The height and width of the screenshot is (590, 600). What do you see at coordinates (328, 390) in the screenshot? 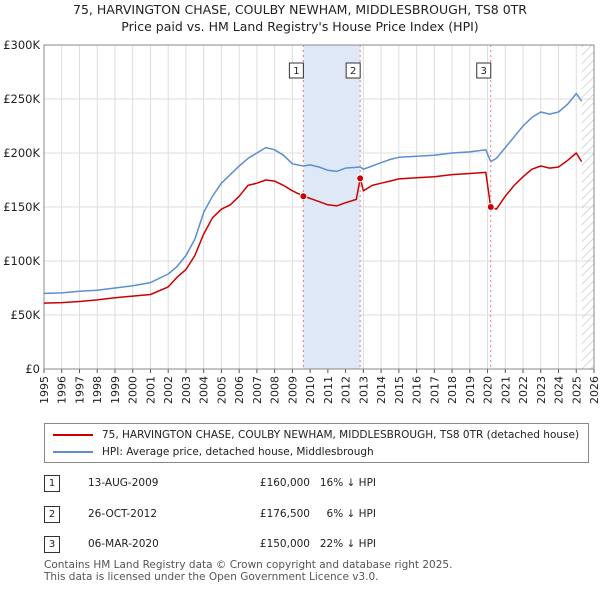
I see `x-tick-label: 2011` at bounding box center [328, 390].